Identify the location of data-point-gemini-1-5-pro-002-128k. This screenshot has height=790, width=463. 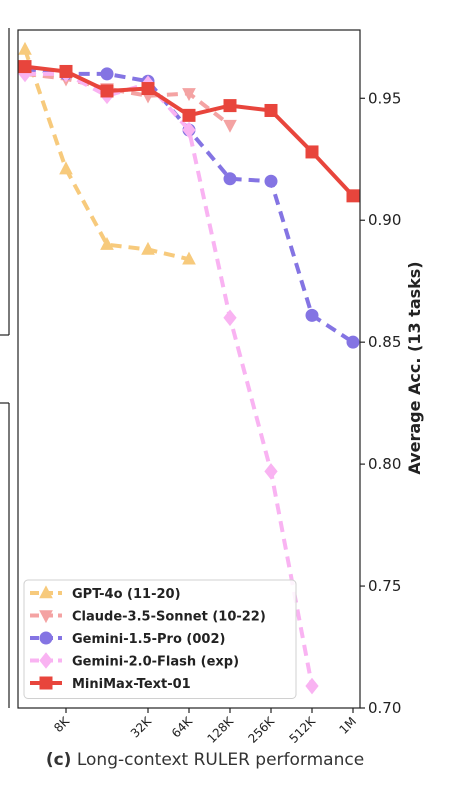
(230, 179).